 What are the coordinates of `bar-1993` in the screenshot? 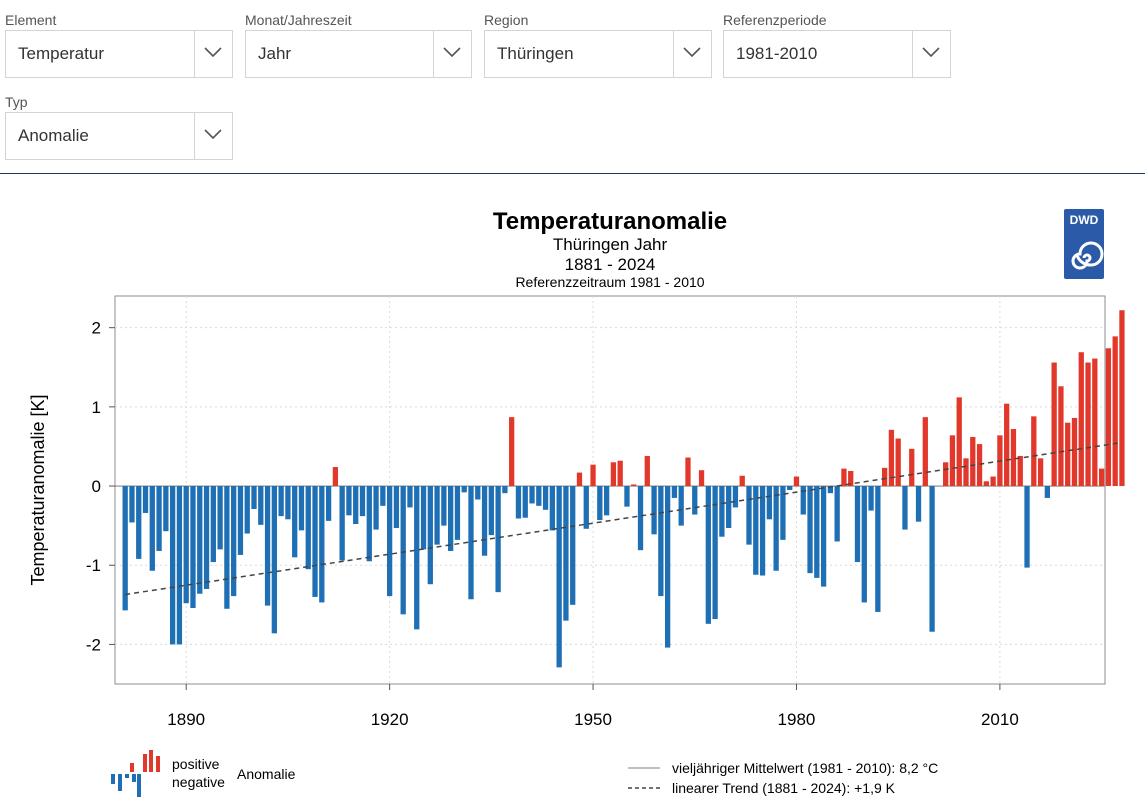 It's located at (884, 477).